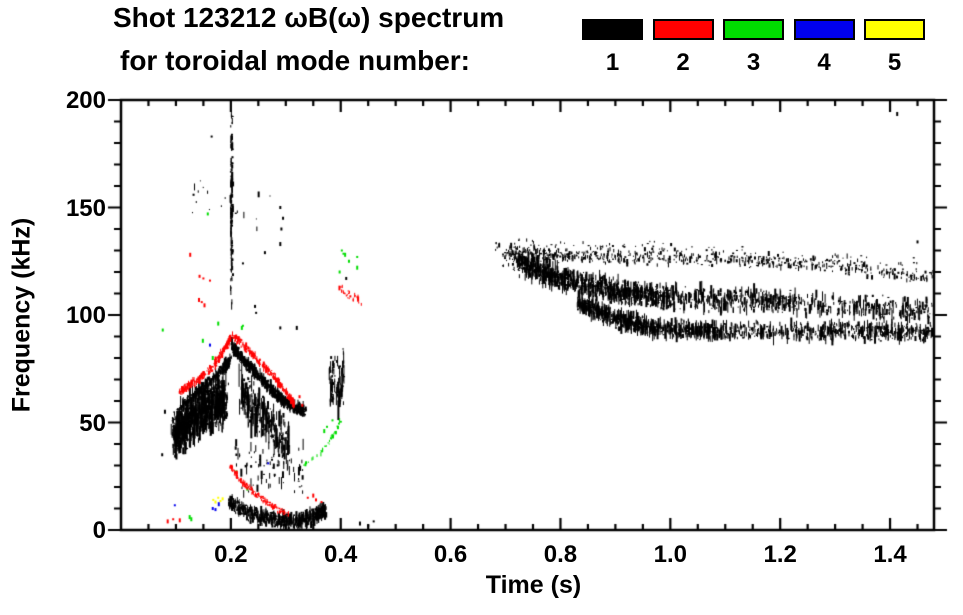 The width and height of the screenshot is (963, 615). What do you see at coordinates (85, 100) in the screenshot?
I see `y-tick-label-200: 200` at bounding box center [85, 100].